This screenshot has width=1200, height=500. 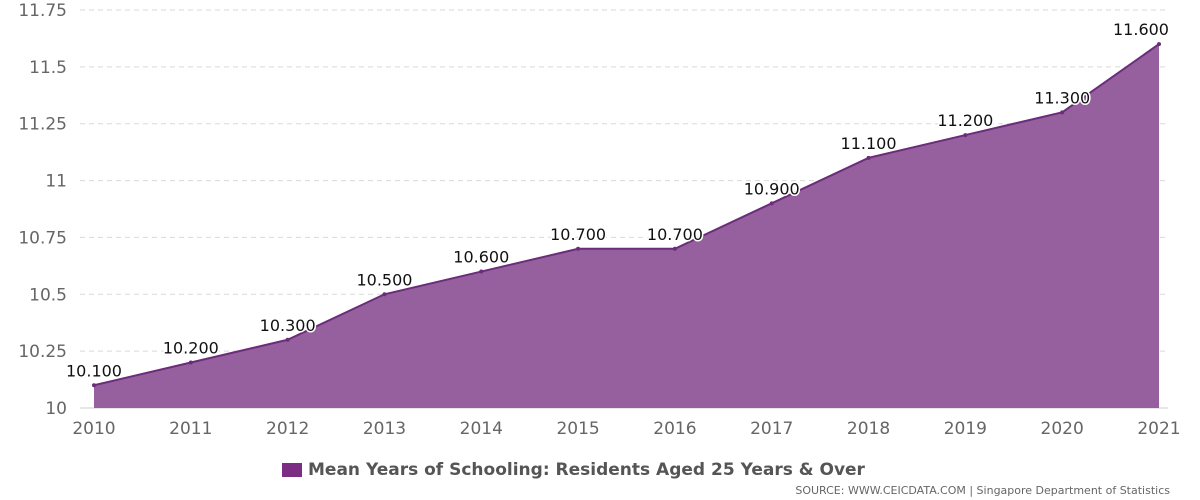 What do you see at coordinates (965, 120) in the screenshot?
I see `data-label: 11.200` at bounding box center [965, 120].